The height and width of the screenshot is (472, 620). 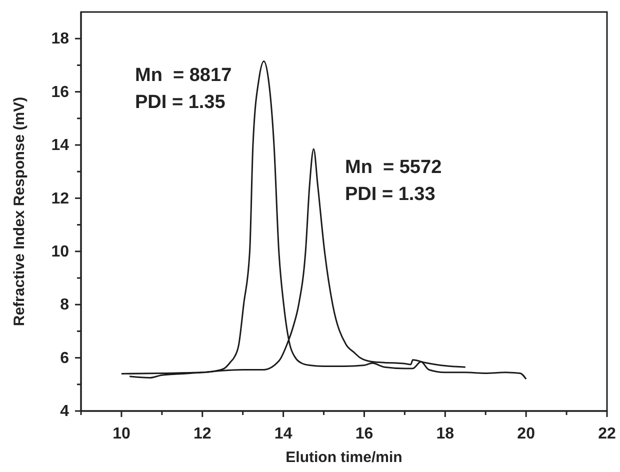 What do you see at coordinates (121, 433) in the screenshot?
I see `x-tick-label: 10` at bounding box center [121, 433].